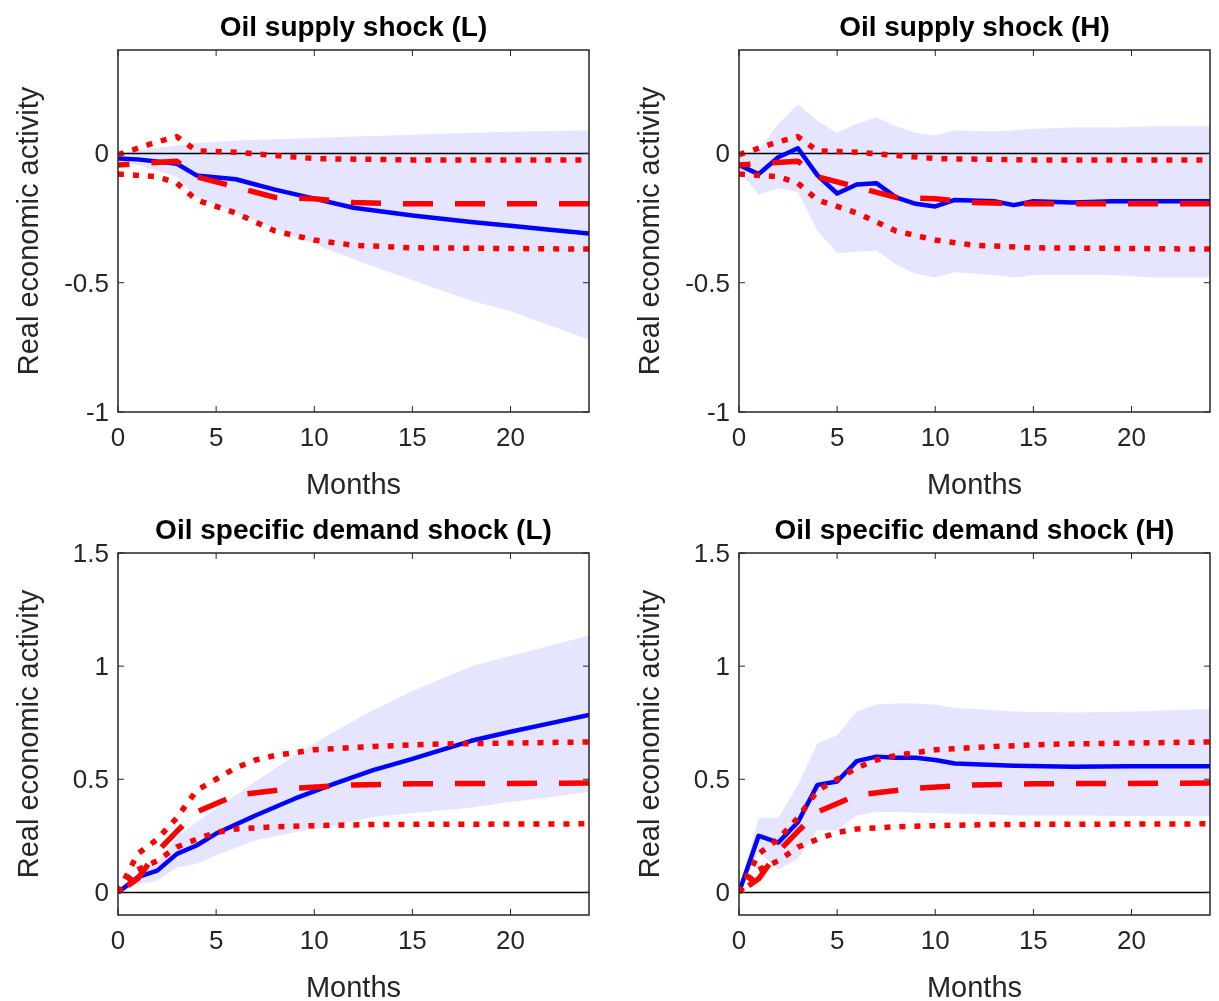 The height and width of the screenshot is (1001, 1219). Describe the element at coordinates (353, 529) in the screenshot. I see `chart-title: Oil specific demand shock (L)` at that location.